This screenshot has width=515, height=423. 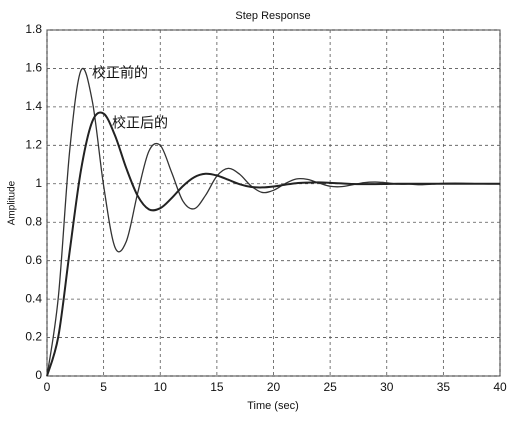 What do you see at coordinates (33, 106) in the screenshot?
I see `y-tick-label: 1.4` at bounding box center [33, 106].